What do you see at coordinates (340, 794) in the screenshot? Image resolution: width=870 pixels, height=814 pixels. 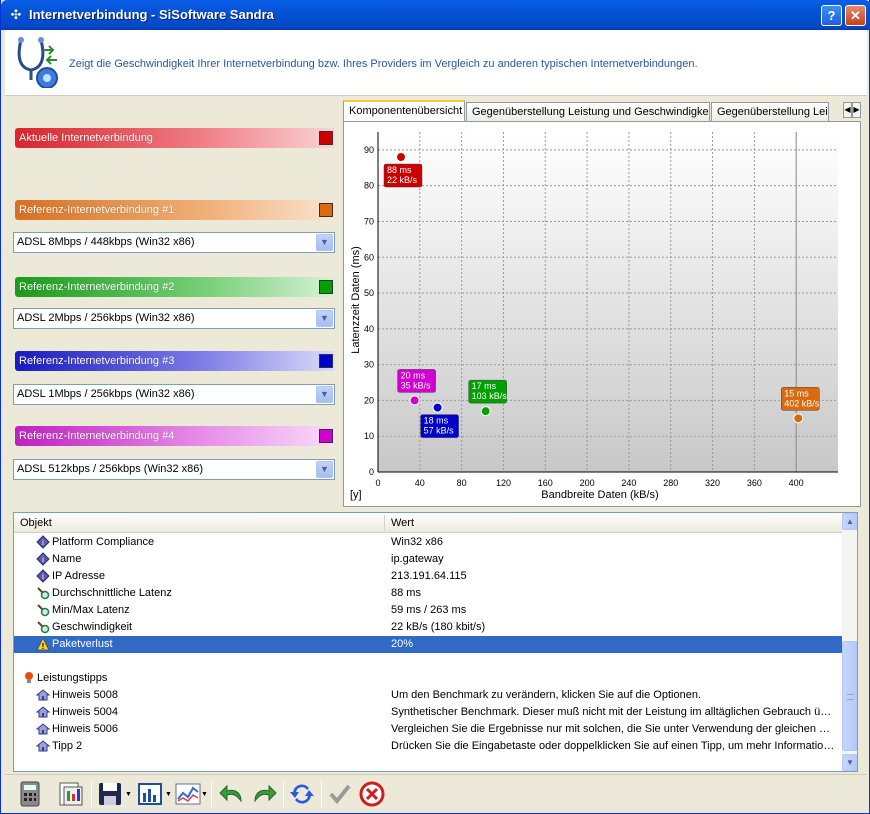 I see `ok-icon` at bounding box center [340, 794].